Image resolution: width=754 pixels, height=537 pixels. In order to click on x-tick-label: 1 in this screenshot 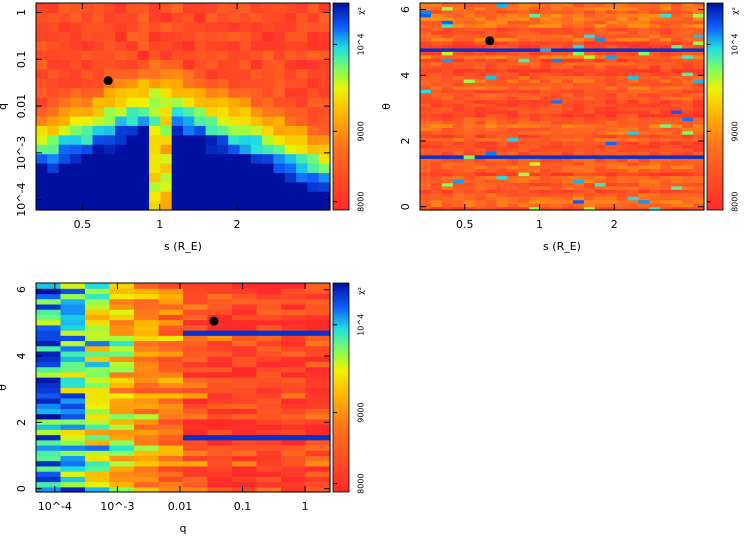, I will do `click(305, 506)`.